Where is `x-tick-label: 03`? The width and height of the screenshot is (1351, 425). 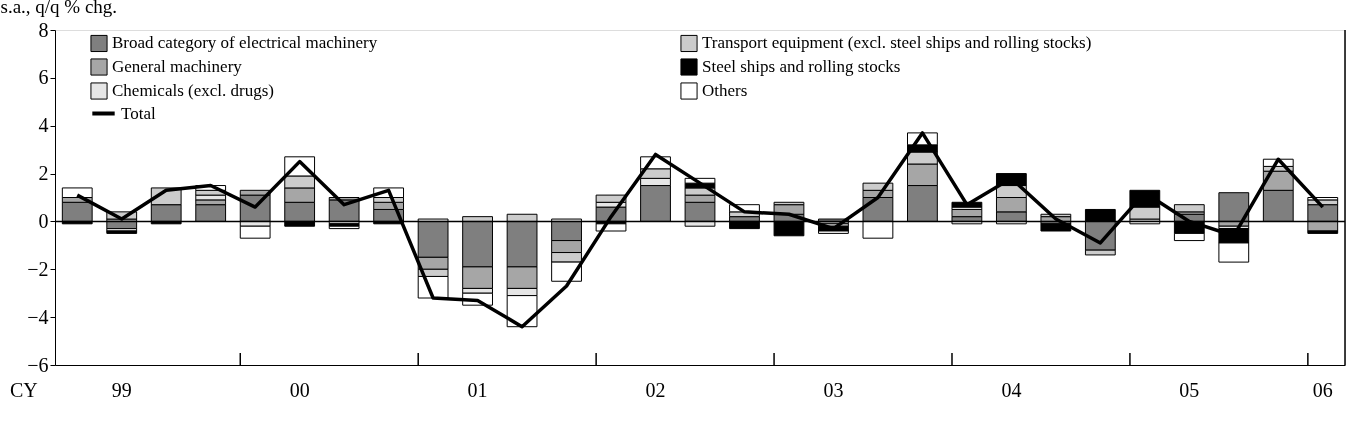
x-tick-label: 03 is located at coordinates (833, 390).